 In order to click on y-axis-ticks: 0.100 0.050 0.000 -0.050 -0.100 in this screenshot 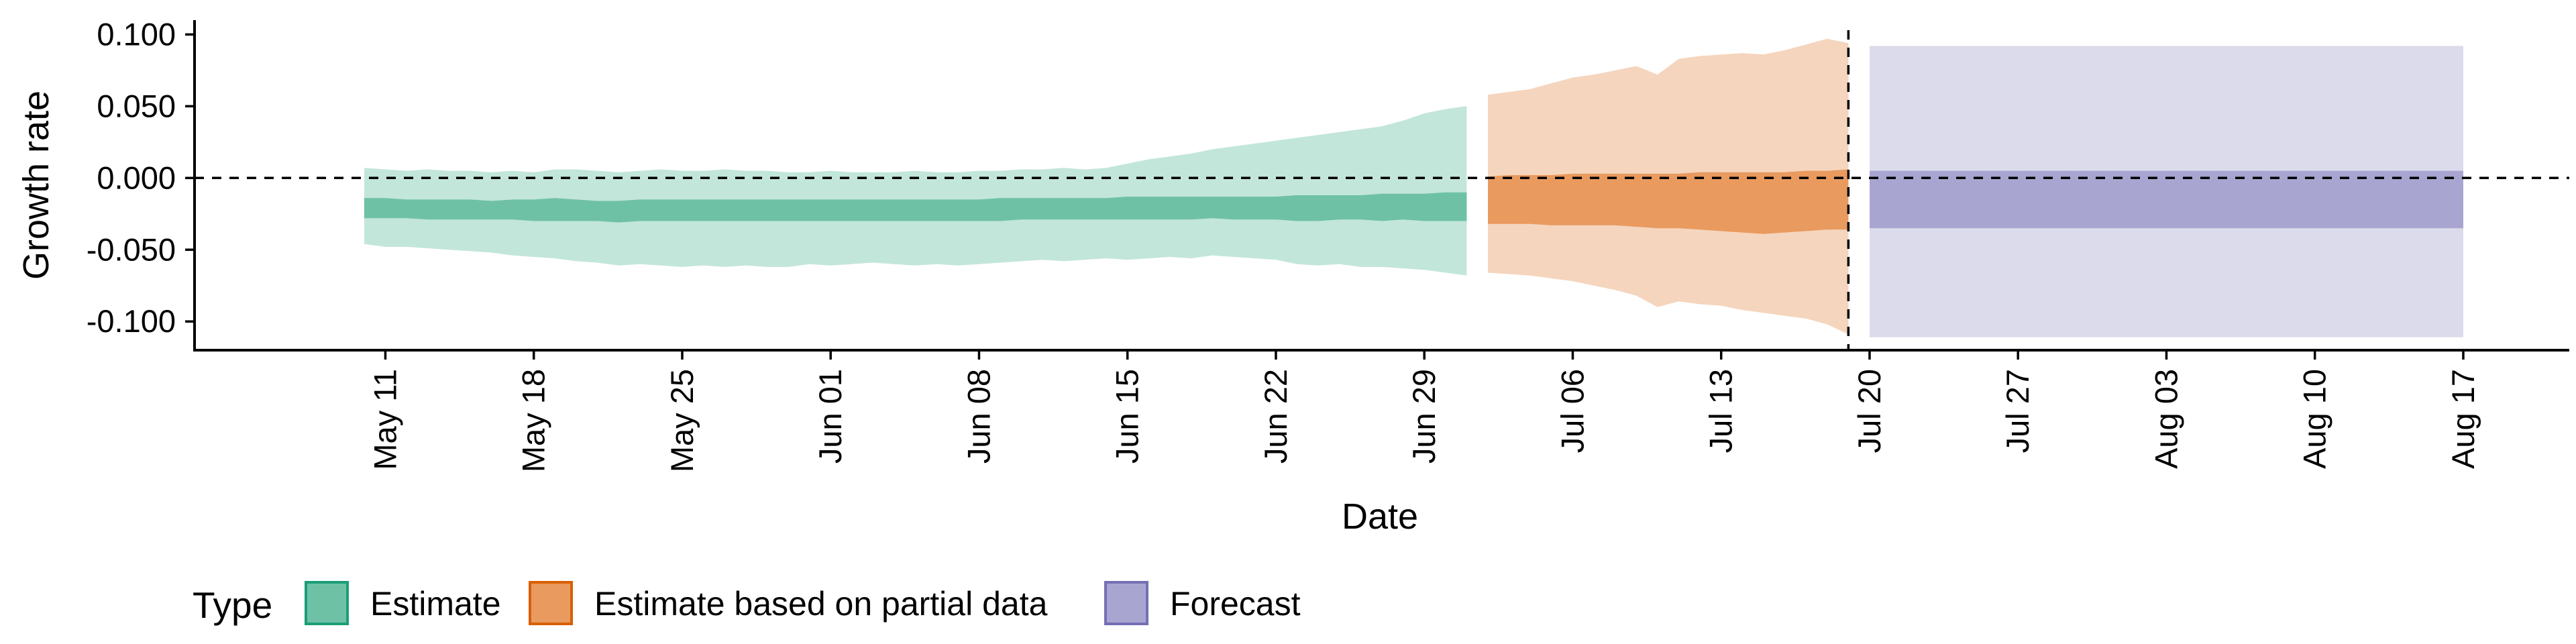, I will do `click(141, 177)`.